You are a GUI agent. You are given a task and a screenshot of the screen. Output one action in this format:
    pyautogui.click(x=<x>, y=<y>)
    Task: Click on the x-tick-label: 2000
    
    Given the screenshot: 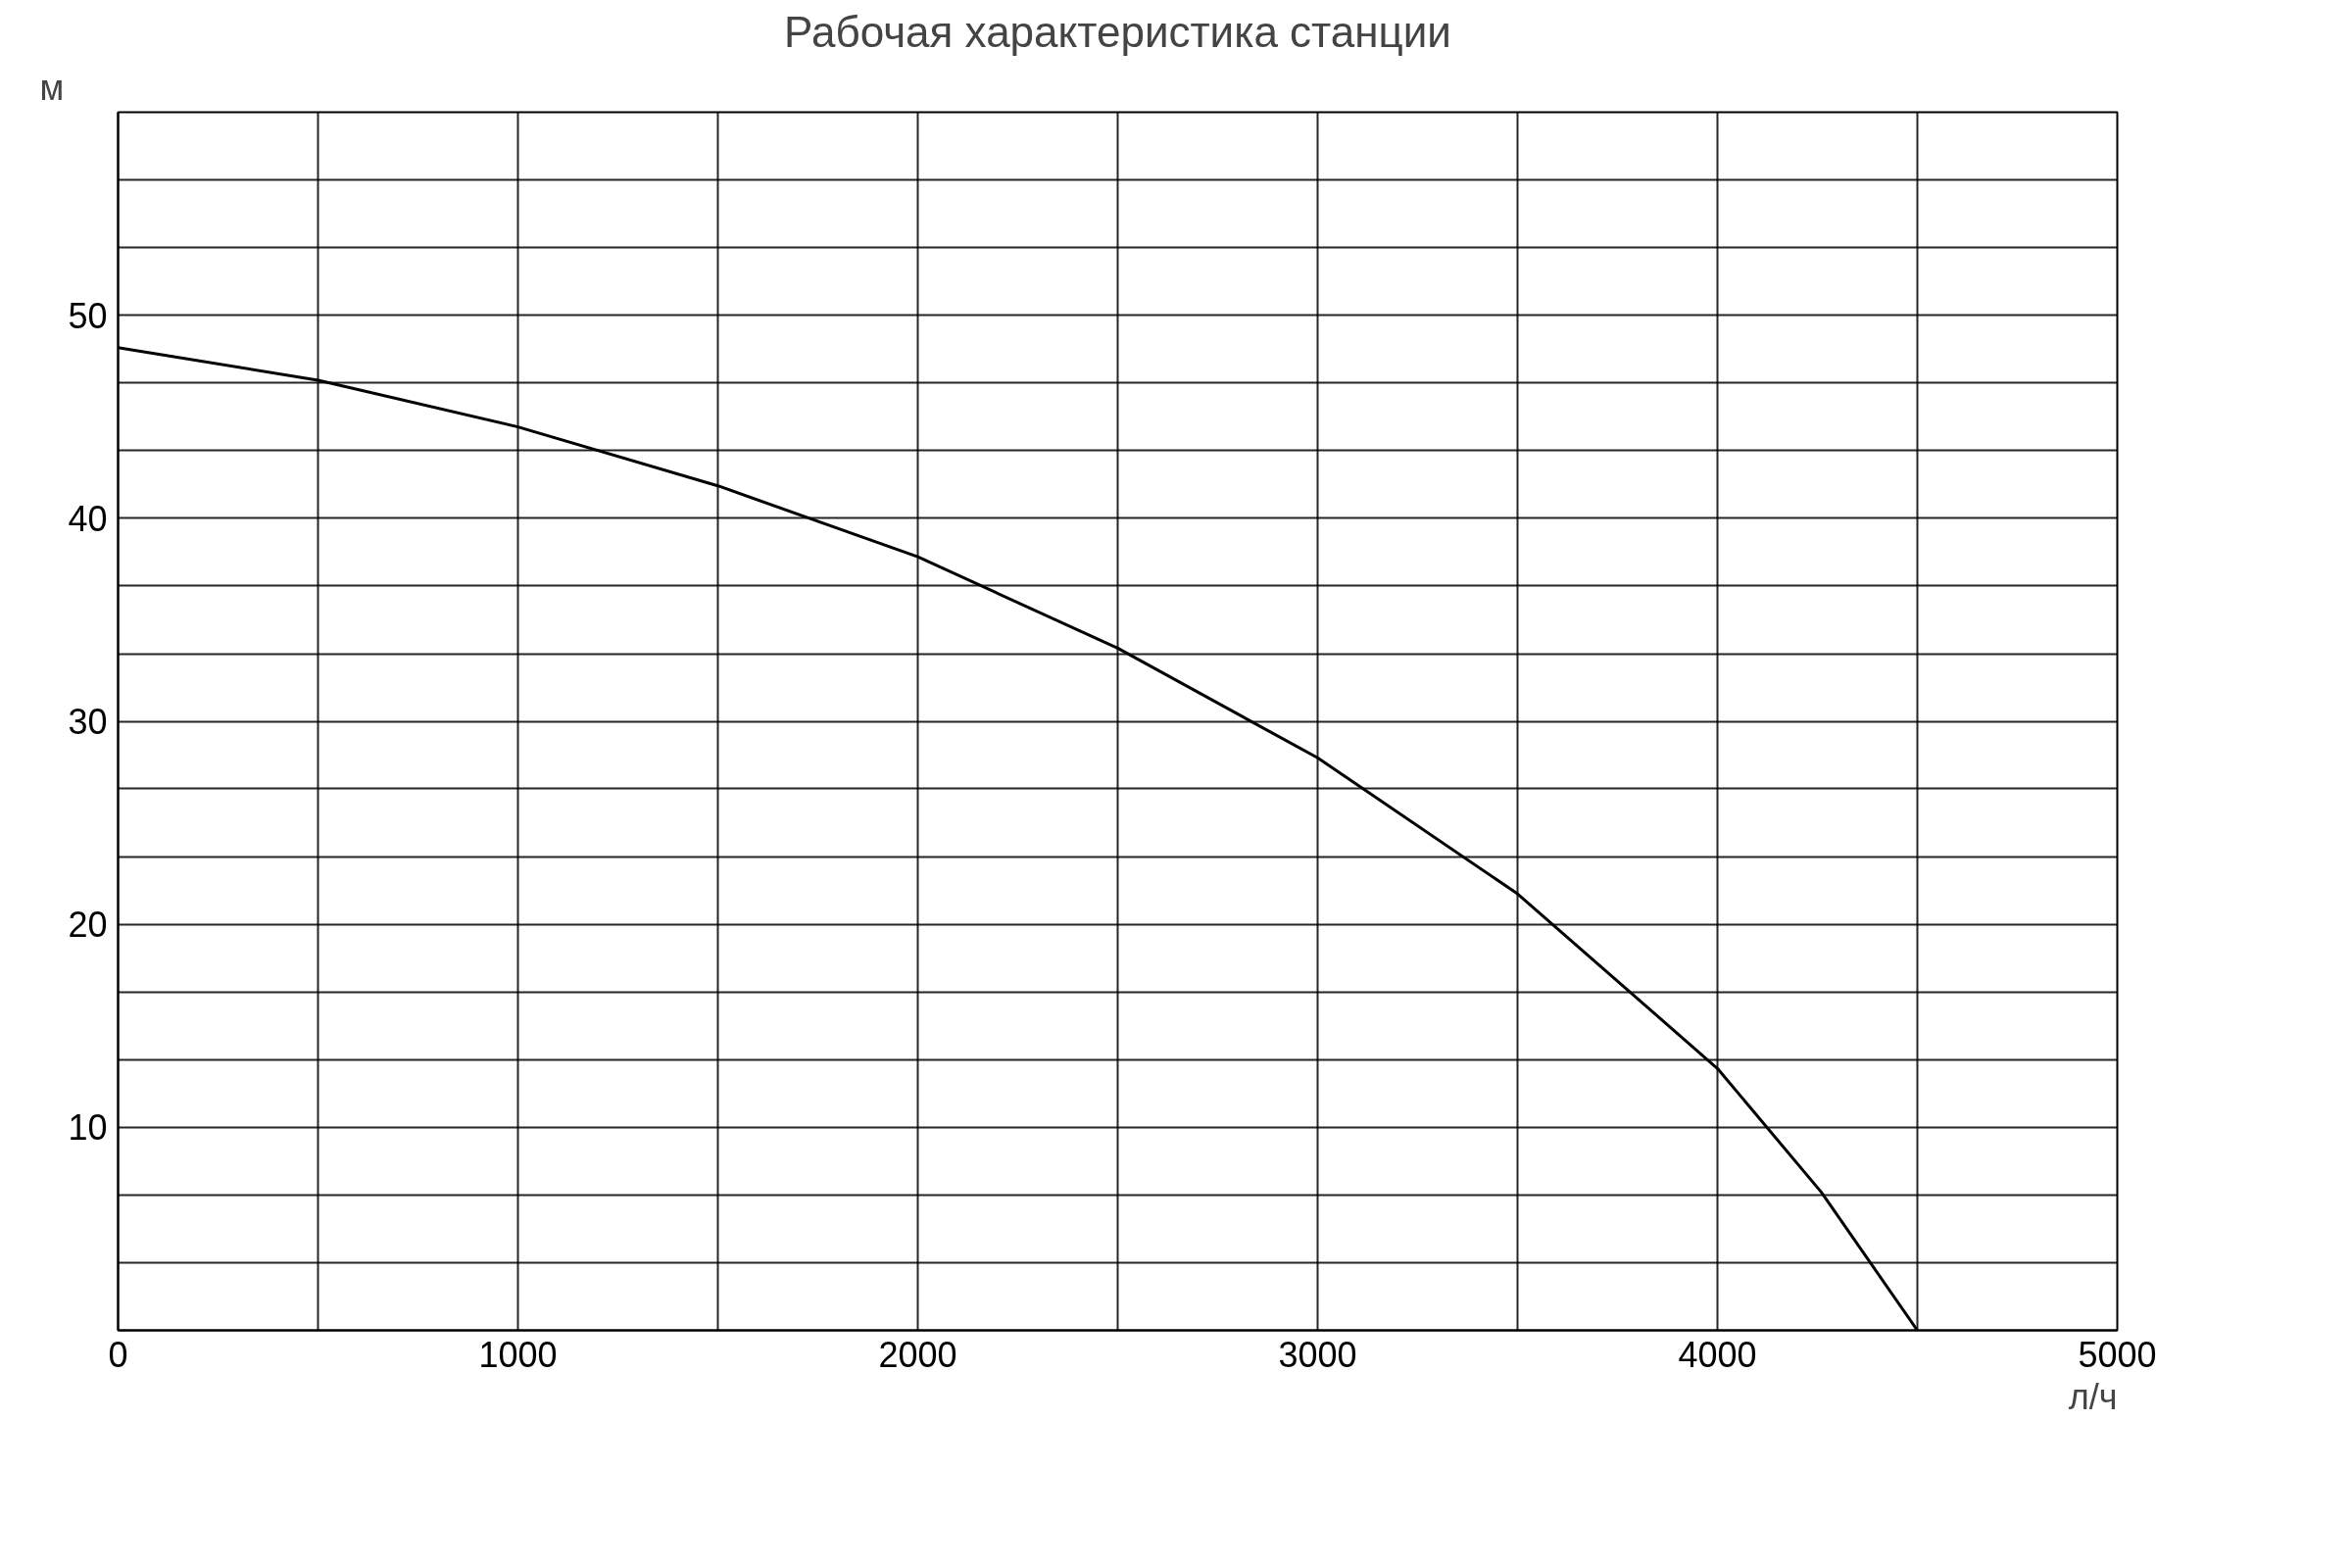 What is the action you would take?
    pyautogui.click(x=917, y=1354)
    